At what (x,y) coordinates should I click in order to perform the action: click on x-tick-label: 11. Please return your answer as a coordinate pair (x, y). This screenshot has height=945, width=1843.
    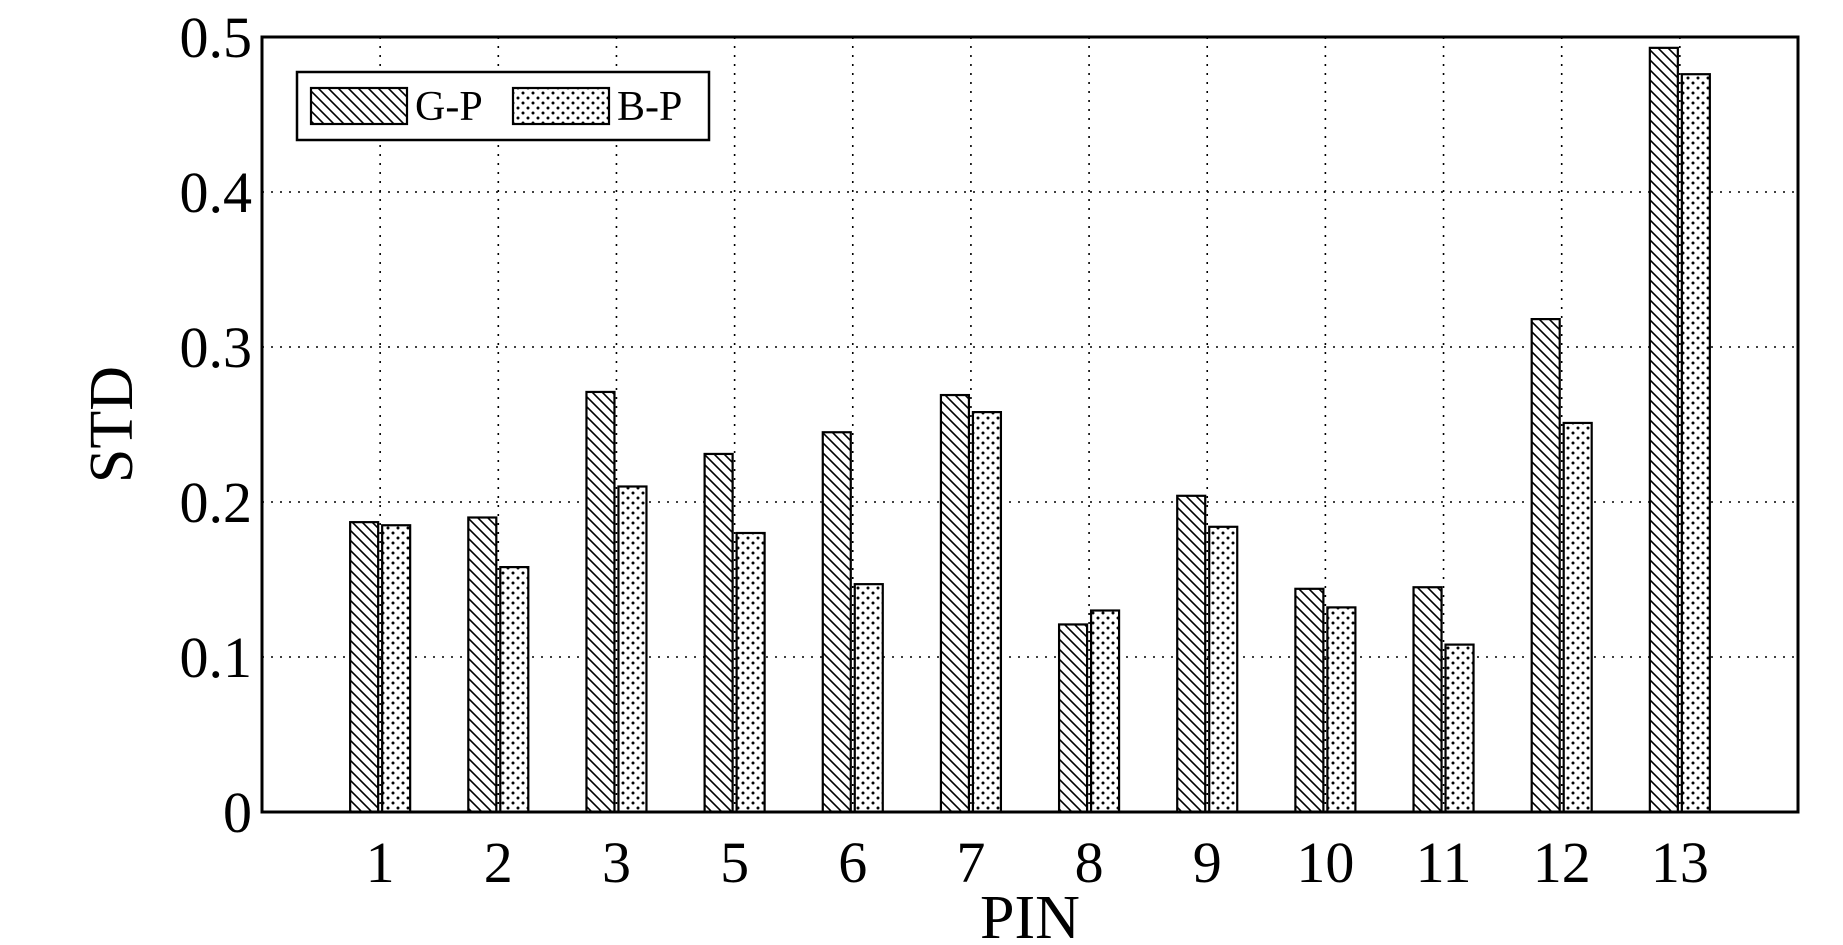
    Looking at the image, I should click on (1444, 862).